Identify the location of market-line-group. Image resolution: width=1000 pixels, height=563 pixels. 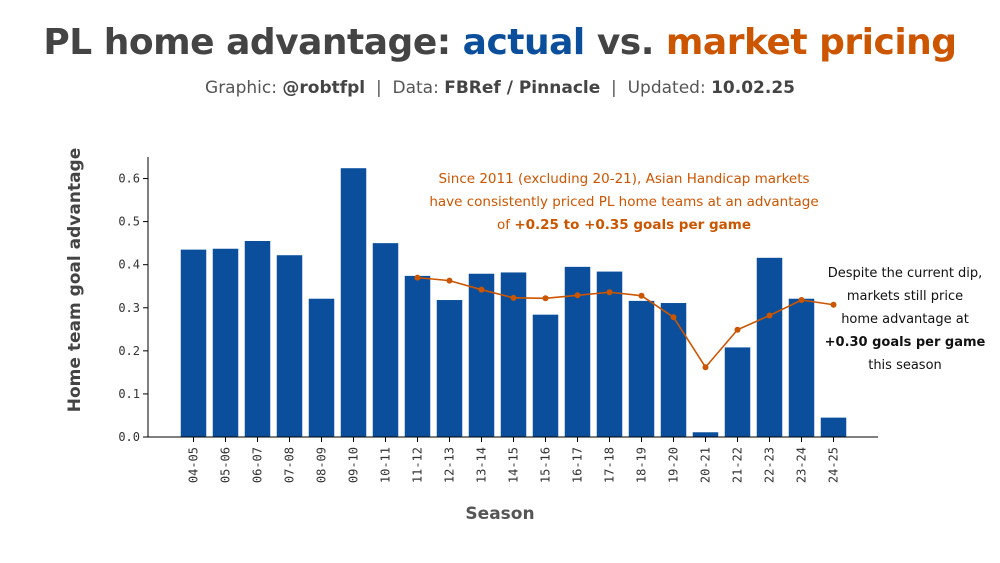
(625, 322).